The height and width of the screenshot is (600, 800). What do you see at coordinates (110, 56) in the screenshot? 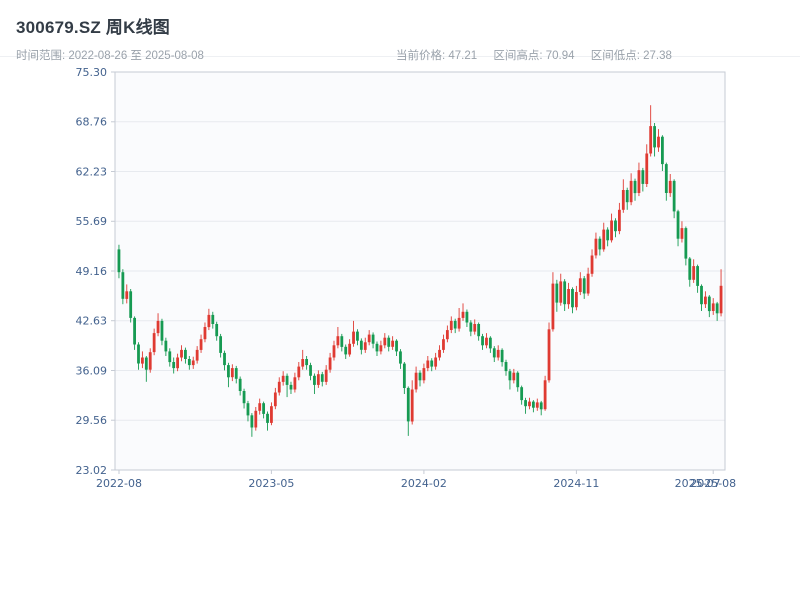
I see `time-range-label: 时间范围: 2022-08-26 至 2025-08-08` at bounding box center [110, 56].